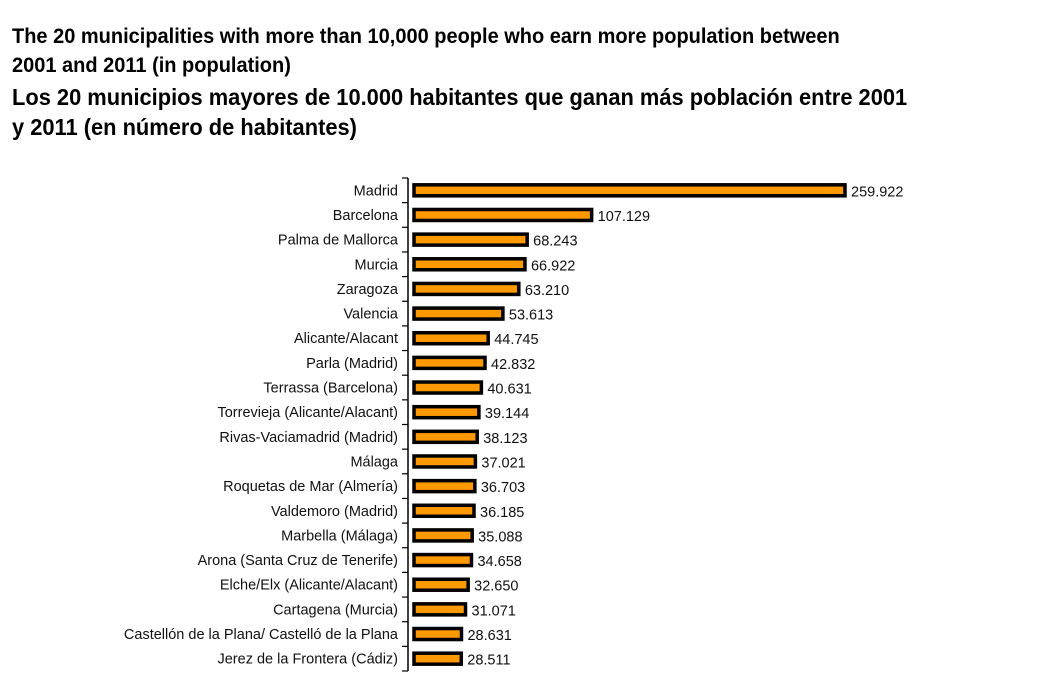 This screenshot has height=684, width=1055. Describe the element at coordinates (555, 242) in the screenshot. I see `value-label: 68.243` at that location.